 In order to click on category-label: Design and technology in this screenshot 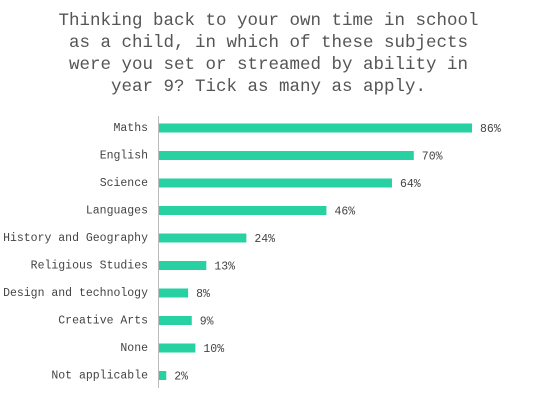, I will do `click(75, 293)`.